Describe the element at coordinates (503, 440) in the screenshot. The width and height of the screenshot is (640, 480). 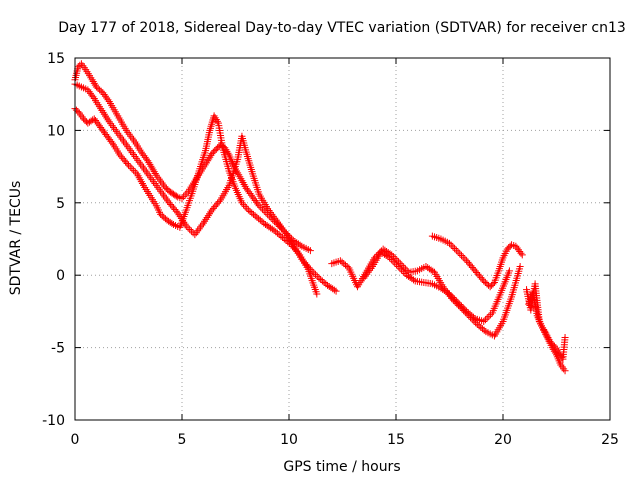
I see `x-tick-label: 20` at that location.